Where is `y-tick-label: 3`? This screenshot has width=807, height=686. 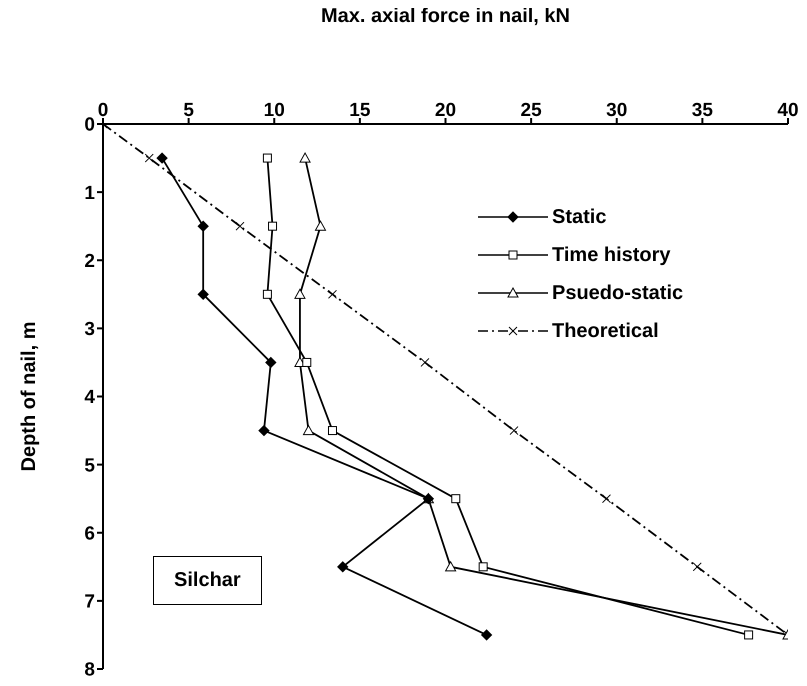
y-tick-label: 3 is located at coordinates (89, 329).